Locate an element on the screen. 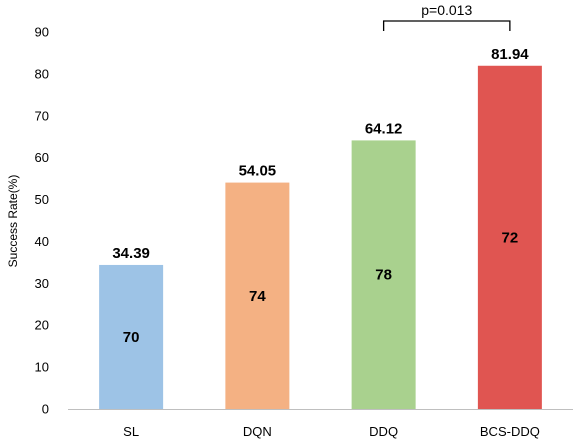 The height and width of the screenshot is (443, 581). x-tick-label: SL is located at coordinates (131, 431).